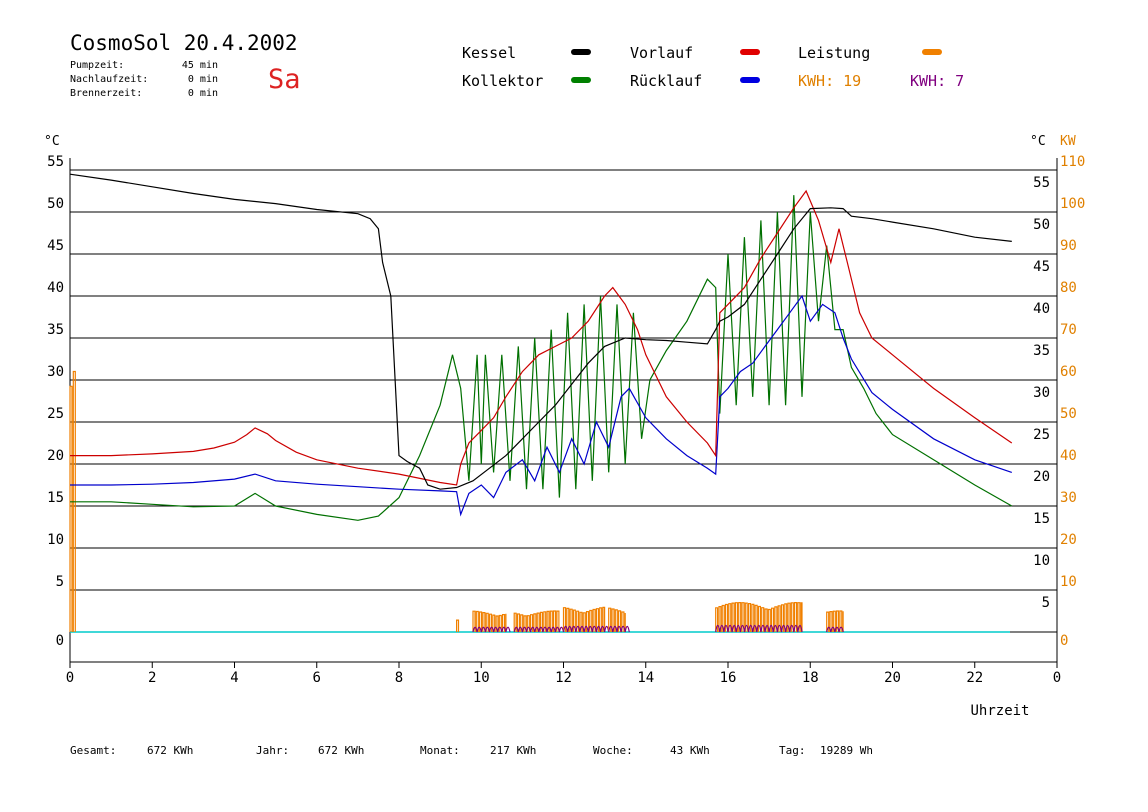  What do you see at coordinates (513, 750) in the screenshot?
I see `footer-monat-value: 217 KWh` at bounding box center [513, 750].